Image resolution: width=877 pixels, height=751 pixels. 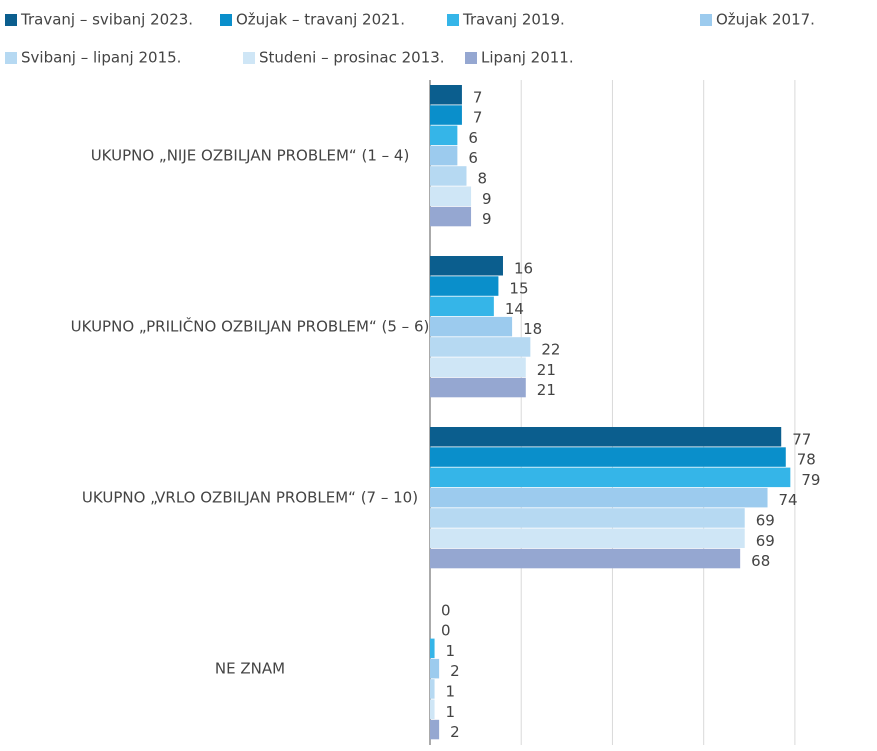 What do you see at coordinates (801, 439) in the screenshot?
I see `value-label: 77` at bounding box center [801, 439].